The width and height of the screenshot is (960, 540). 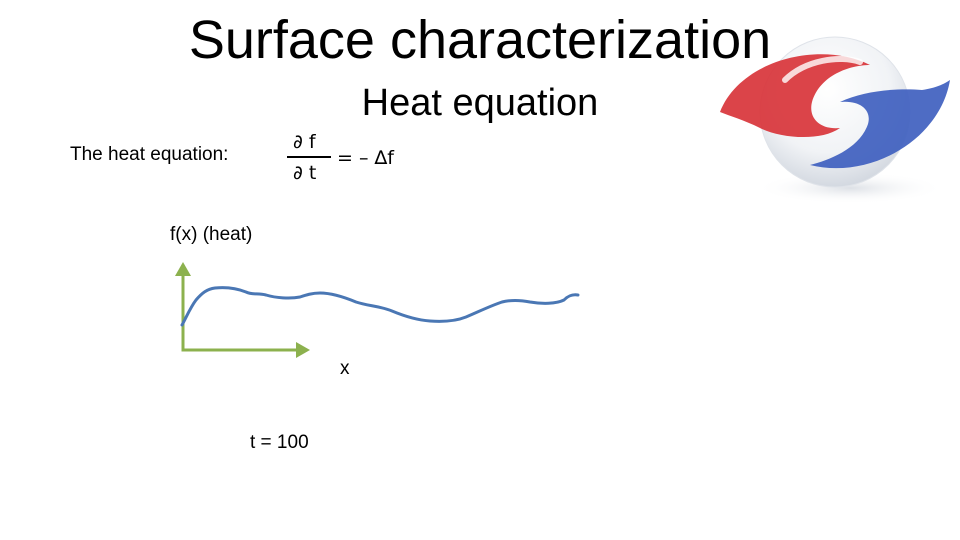 What do you see at coordinates (365, 158) in the screenshot?
I see `equation-rhs: = – ∆f` at bounding box center [365, 158].